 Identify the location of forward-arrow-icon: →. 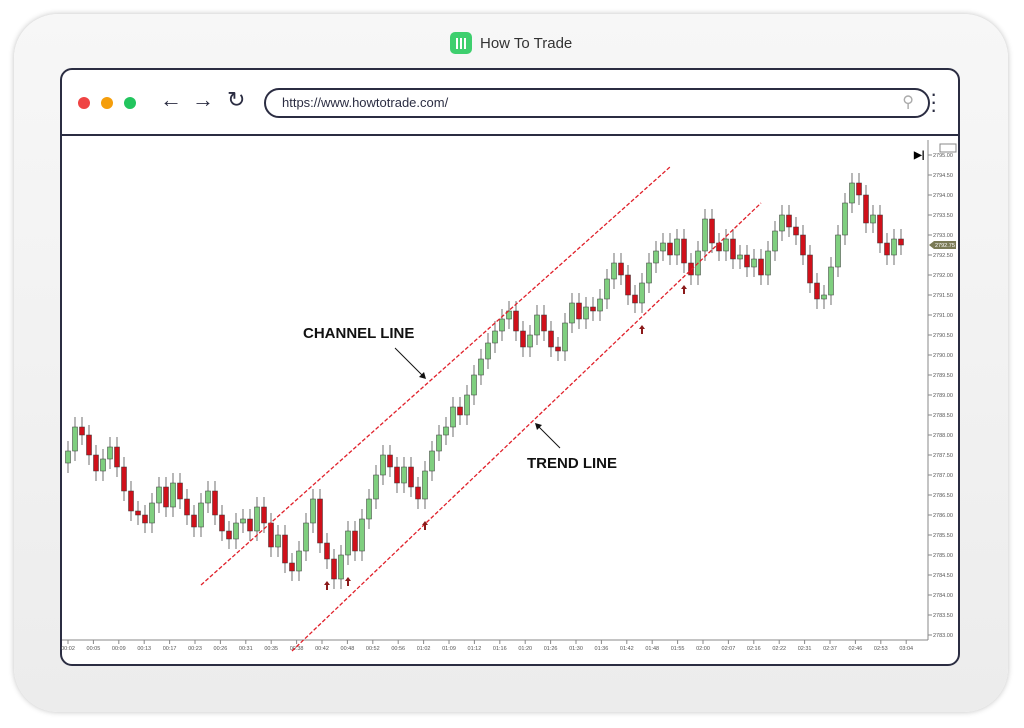
(203, 99).